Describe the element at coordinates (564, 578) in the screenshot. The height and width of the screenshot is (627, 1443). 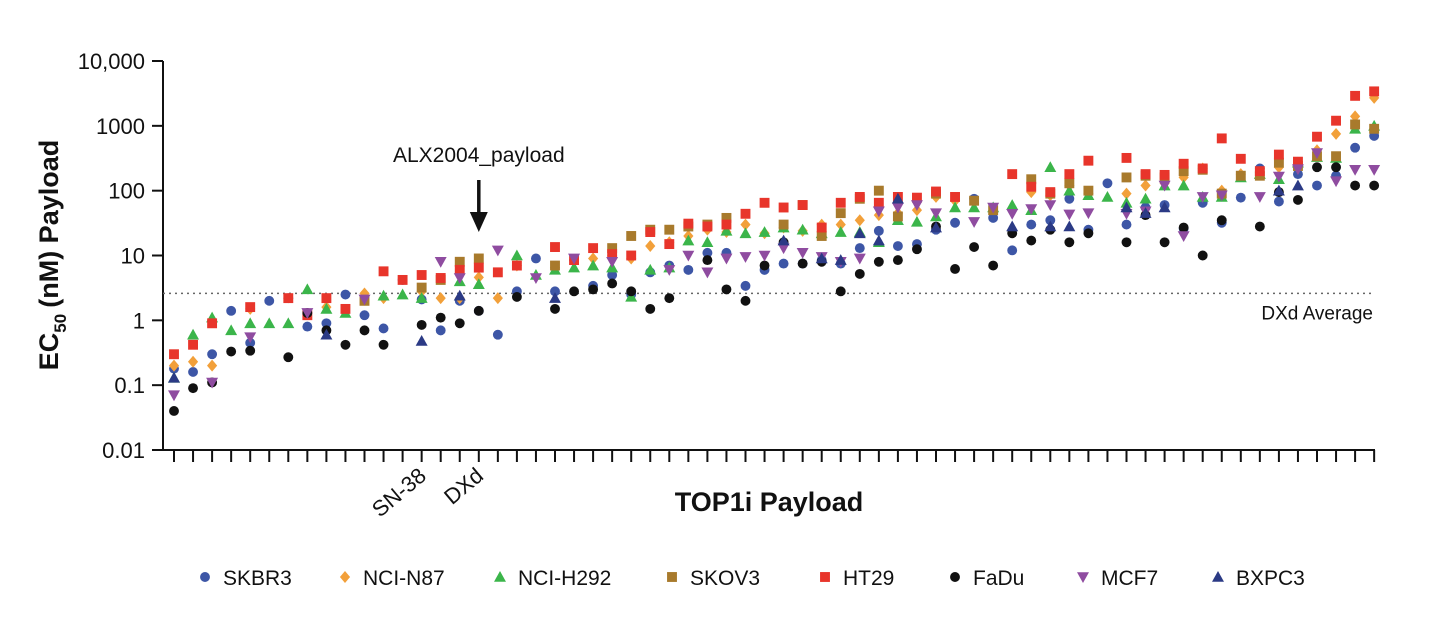
I see `legend-label-nci-h292: NCI-H292` at that location.